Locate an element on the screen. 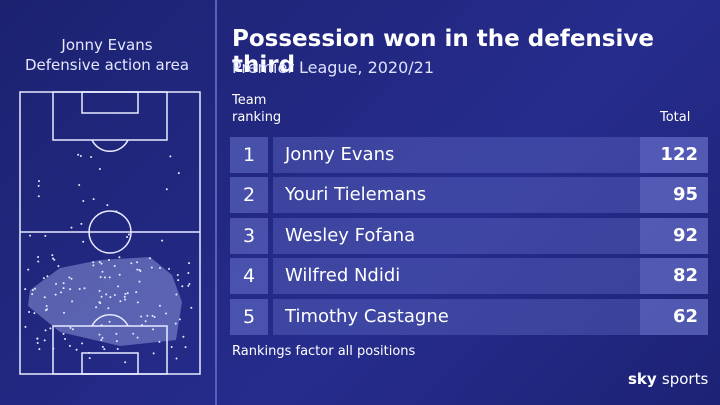  table-row: 2 Youri Tielemans 95 is located at coordinates (469, 195).